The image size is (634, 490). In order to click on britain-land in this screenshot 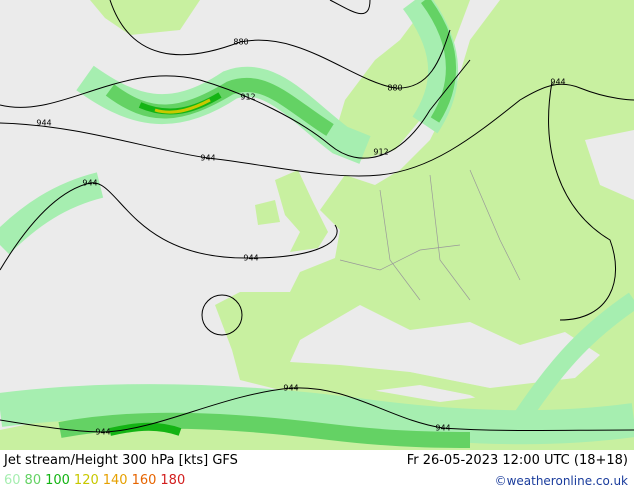, I will do `click(301, 211)`.